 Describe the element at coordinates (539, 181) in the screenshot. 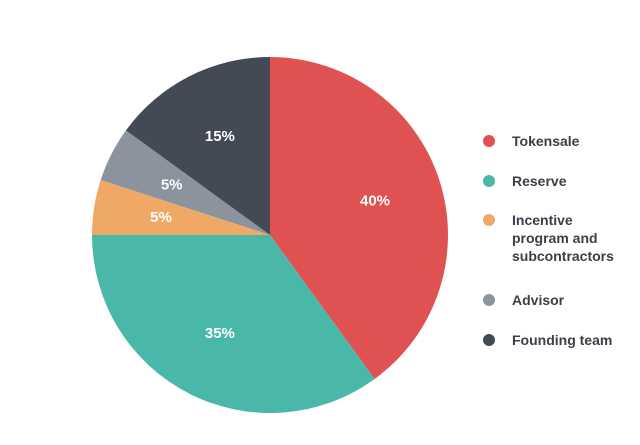

I see `legend-label-reserve: Reserve` at that location.